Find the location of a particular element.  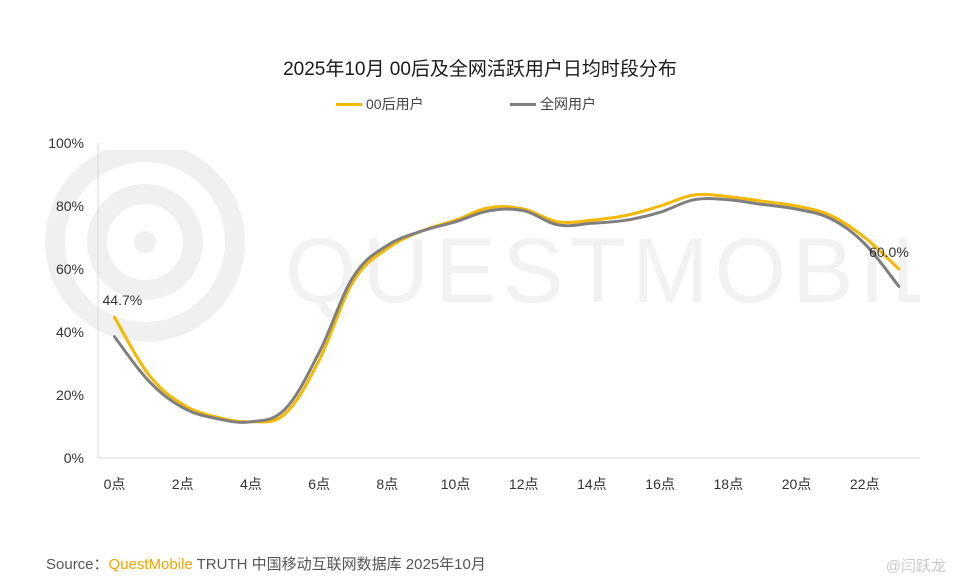

chart-legend: 00后用户 全网用户 is located at coordinates (480, 105).